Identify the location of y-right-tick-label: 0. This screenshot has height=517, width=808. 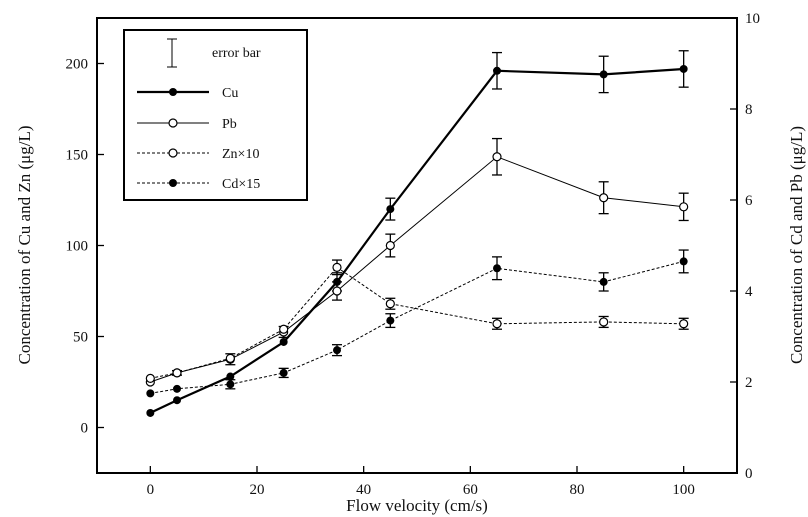
(749, 474).